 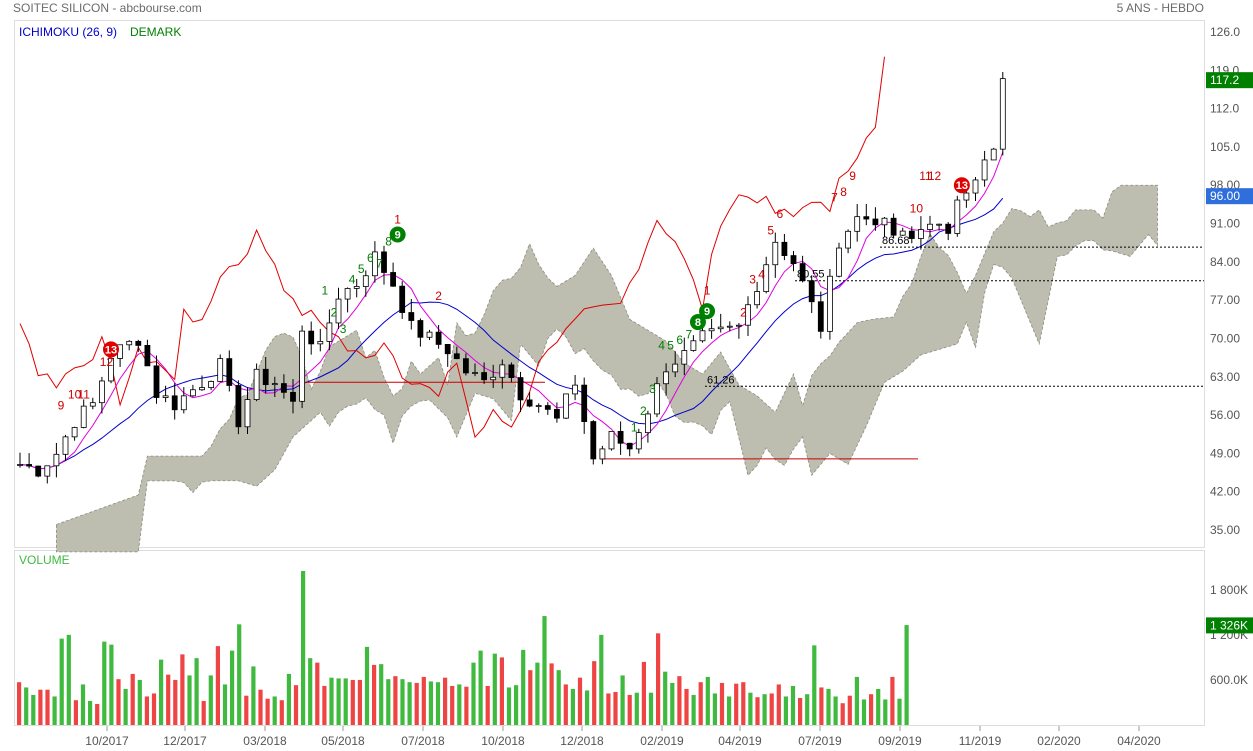 What do you see at coordinates (1225, 224) in the screenshot?
I see `price-tick-label: 91.00` at bounding box center [1225, 224].